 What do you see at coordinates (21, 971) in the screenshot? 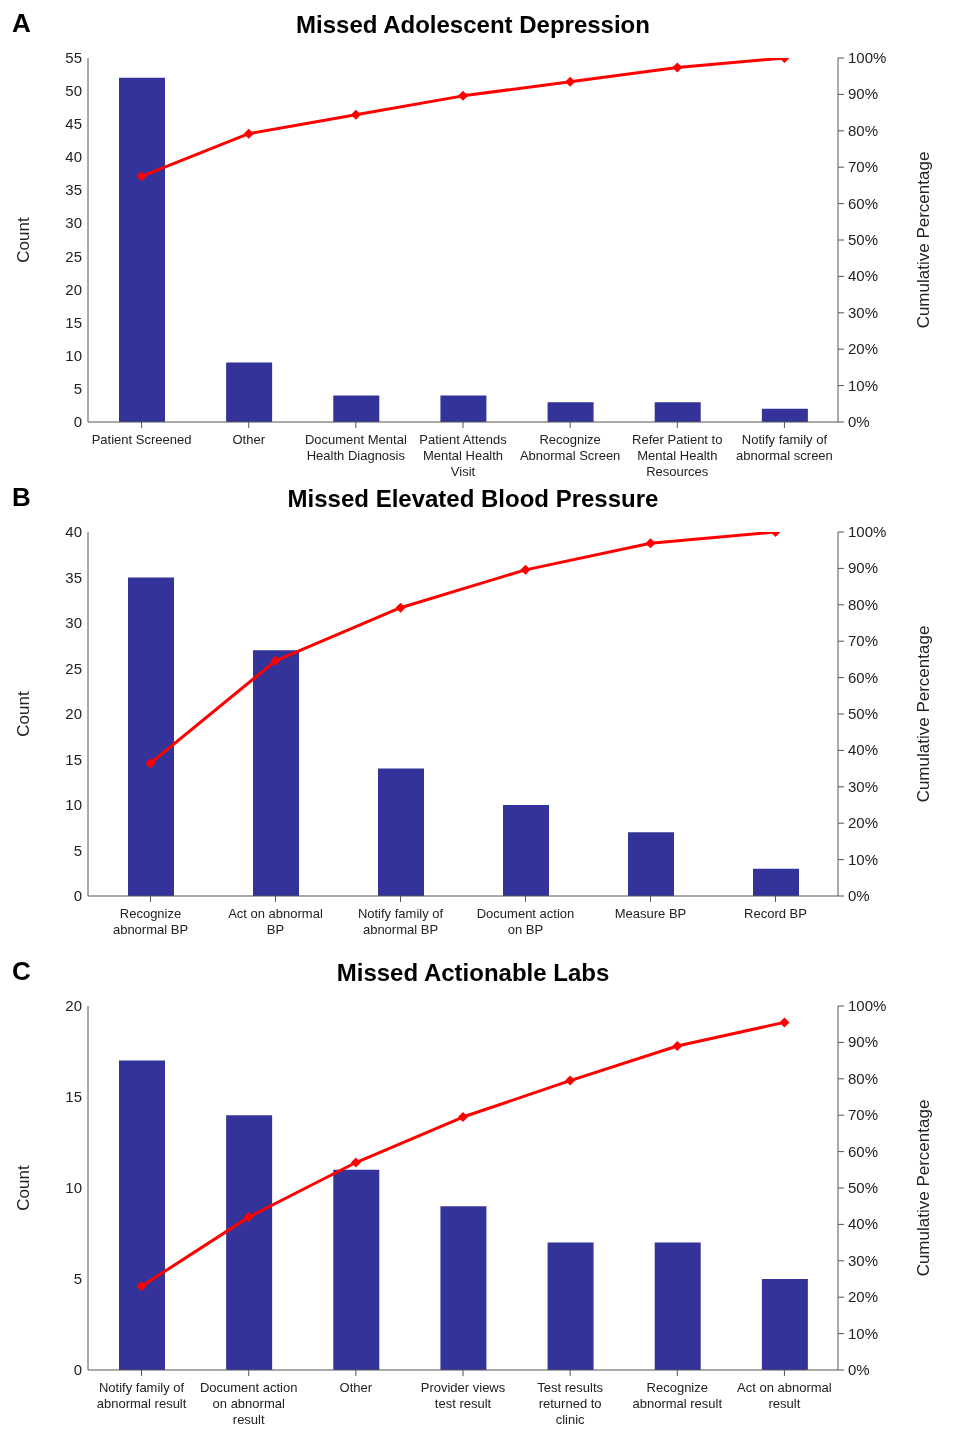
I see `text: C` at bounding box center [21, 971].